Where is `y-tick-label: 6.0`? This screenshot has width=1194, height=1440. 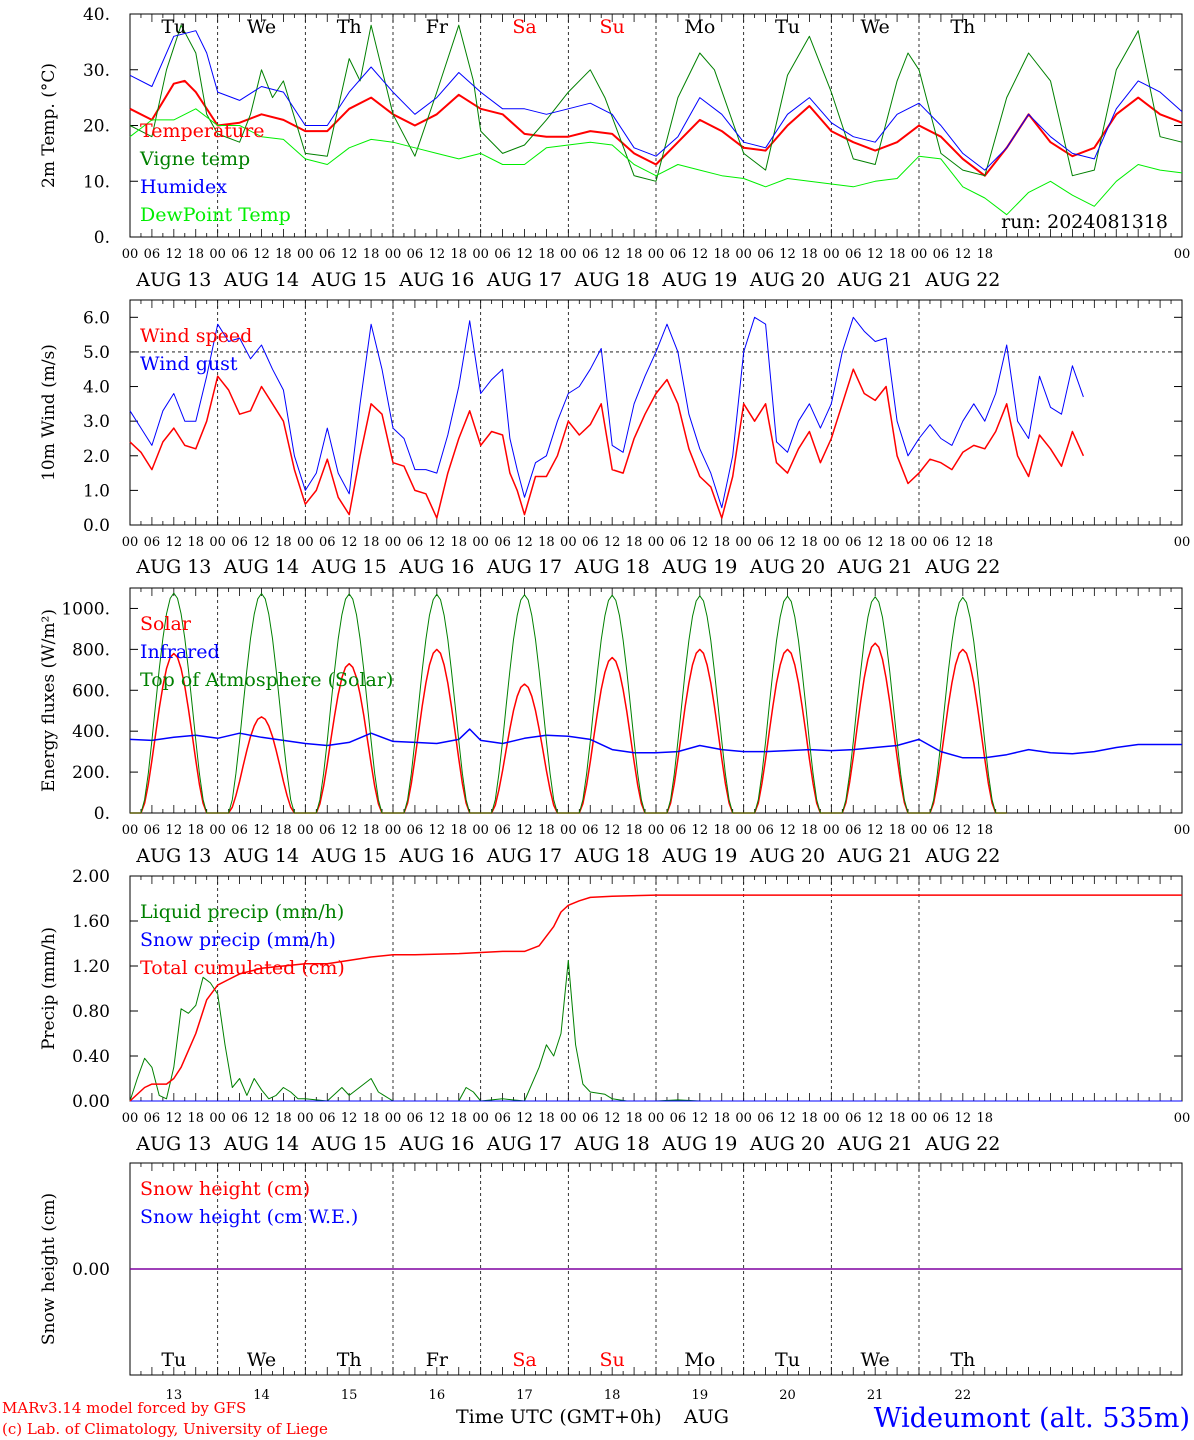 y-tick-label: 6.0 is located at coordinates (96, 318).